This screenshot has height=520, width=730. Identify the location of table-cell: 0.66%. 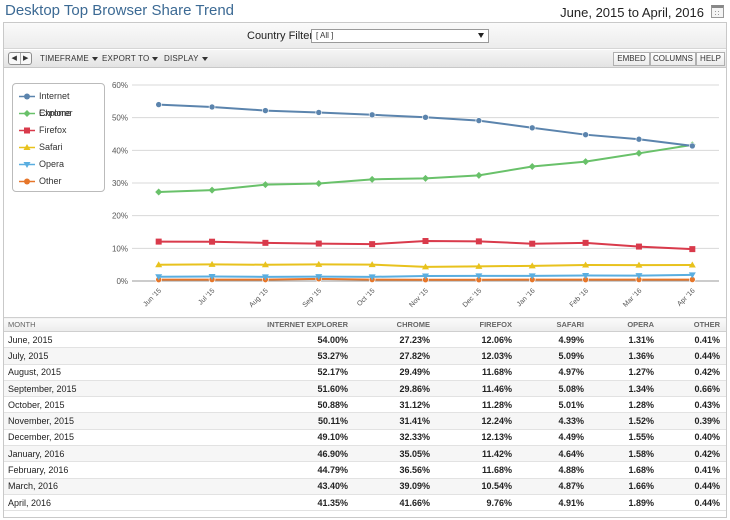
(693, 389).